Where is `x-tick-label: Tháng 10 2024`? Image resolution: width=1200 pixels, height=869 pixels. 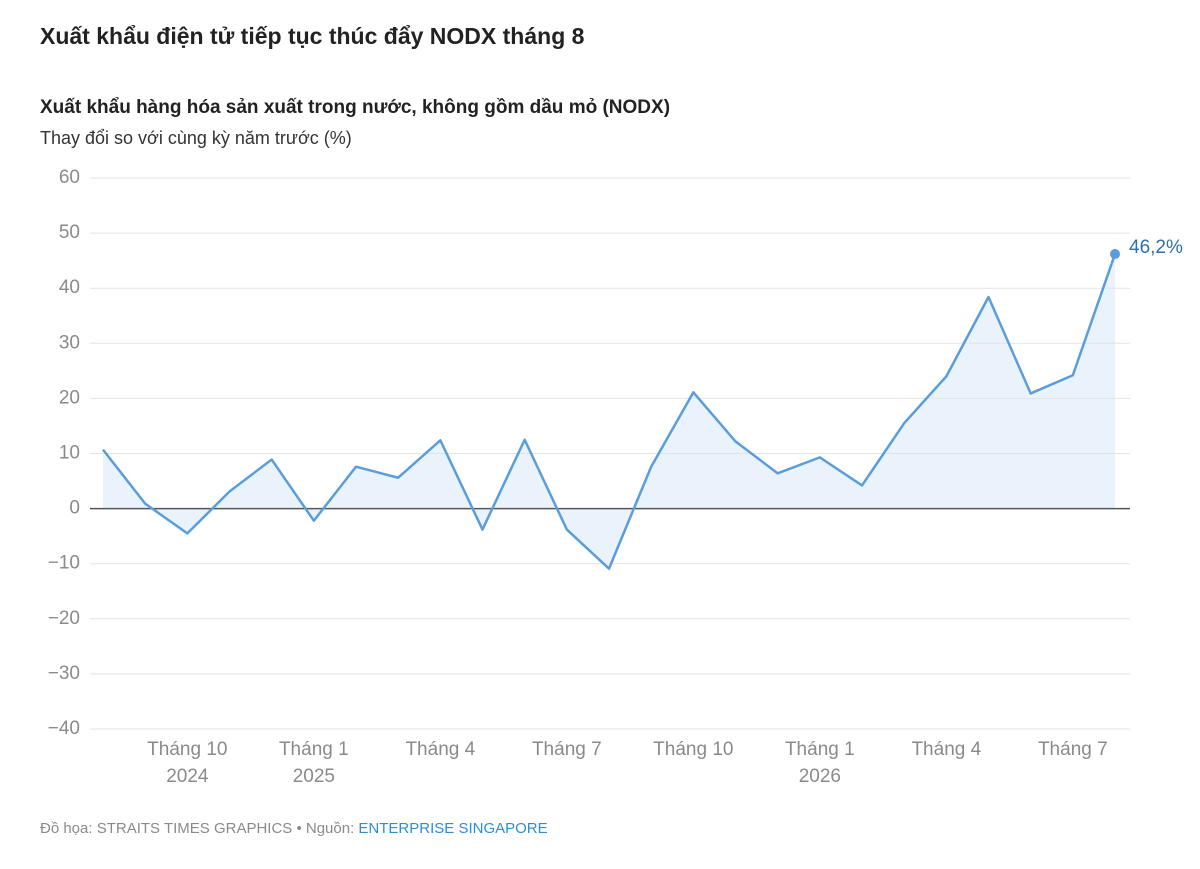
x-tick-label: Tháng 10 2024 is located at coordinates (187, 763).